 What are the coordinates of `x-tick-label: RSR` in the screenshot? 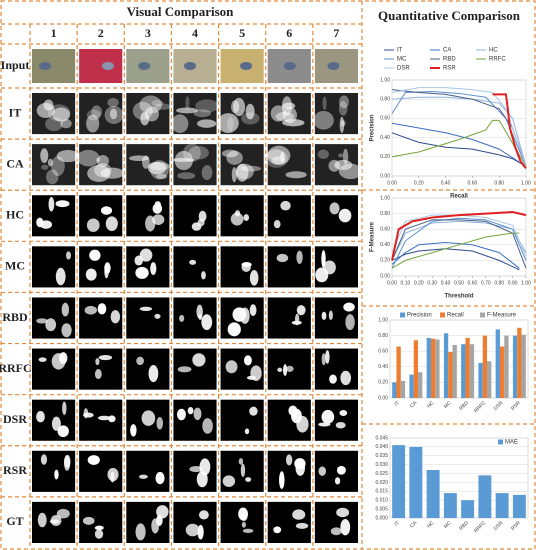 It's located at (516, 526).